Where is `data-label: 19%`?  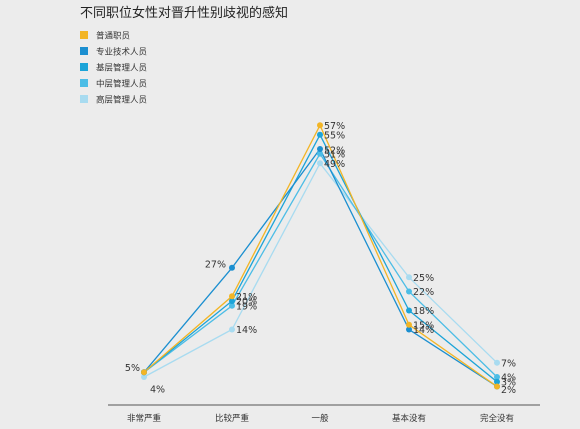
data-label: 19% is located at coordinates (246, 306).